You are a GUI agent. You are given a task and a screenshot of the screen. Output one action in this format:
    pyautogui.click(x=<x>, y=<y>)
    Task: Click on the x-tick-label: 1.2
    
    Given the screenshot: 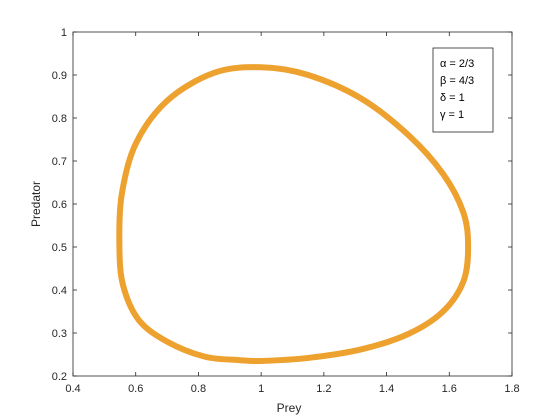 What is the action you would take?
    pyautogui.click(x=323, y=389)
    